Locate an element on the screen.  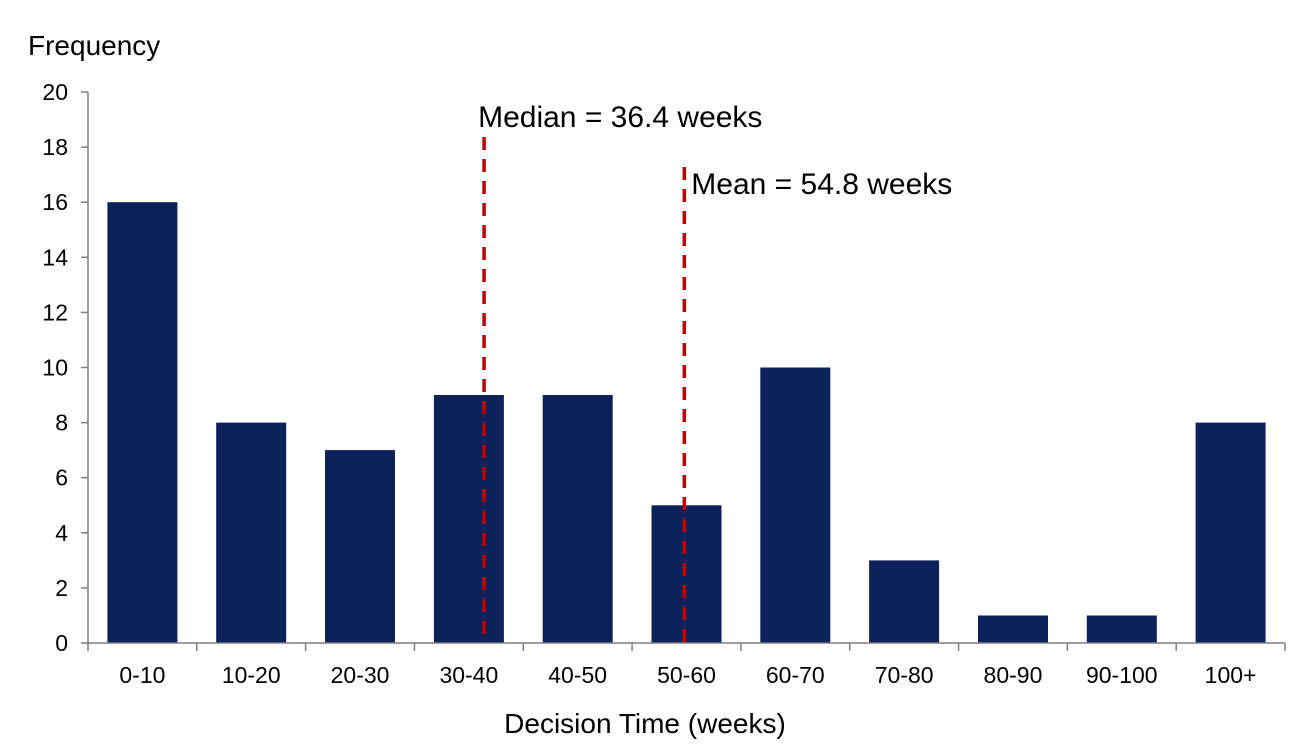
bar-100+ is located at coordinates (1230, 532).